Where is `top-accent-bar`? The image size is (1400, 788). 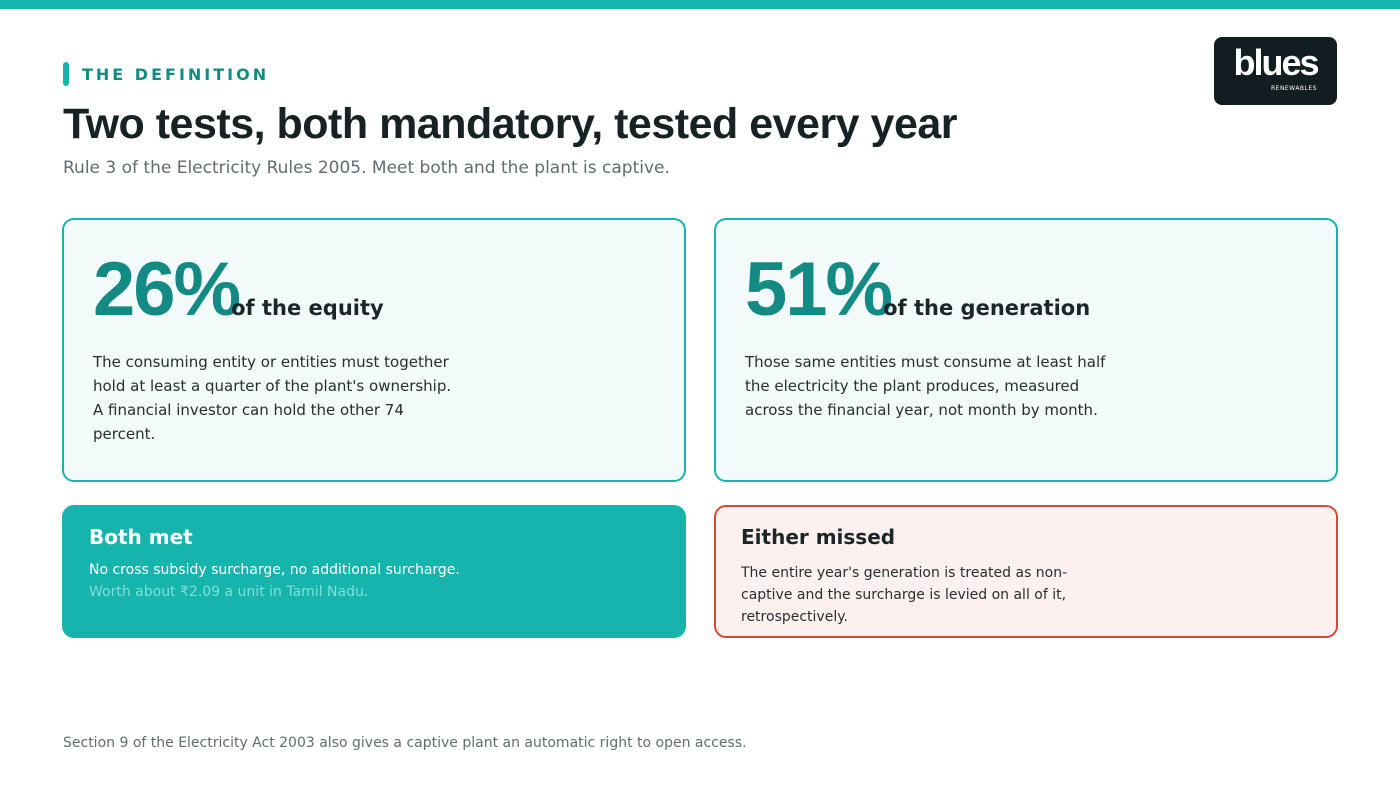
top-accent-bar is located at coordinates (700, 4).